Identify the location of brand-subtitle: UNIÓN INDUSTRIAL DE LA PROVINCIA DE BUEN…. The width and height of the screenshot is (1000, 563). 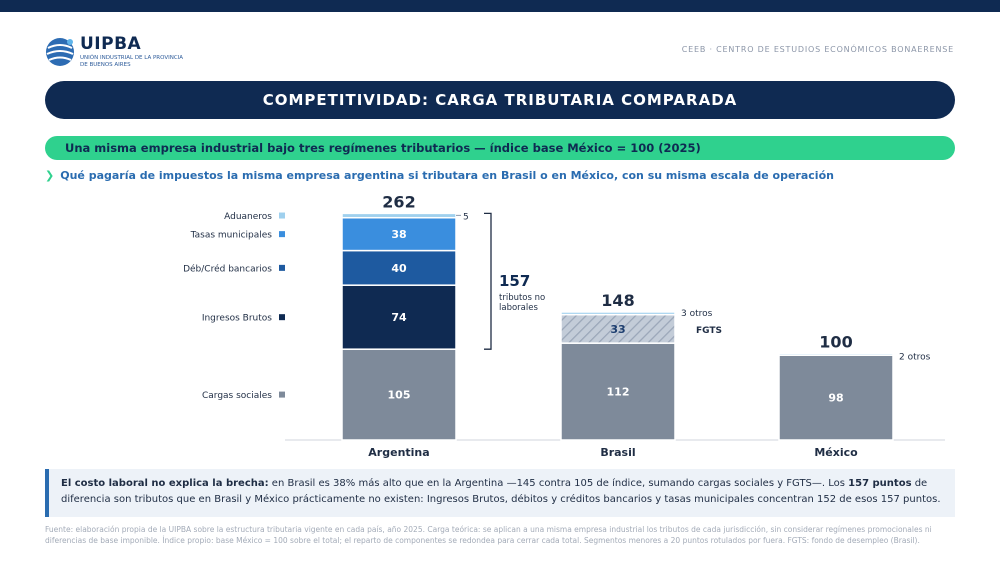
(132, 61).